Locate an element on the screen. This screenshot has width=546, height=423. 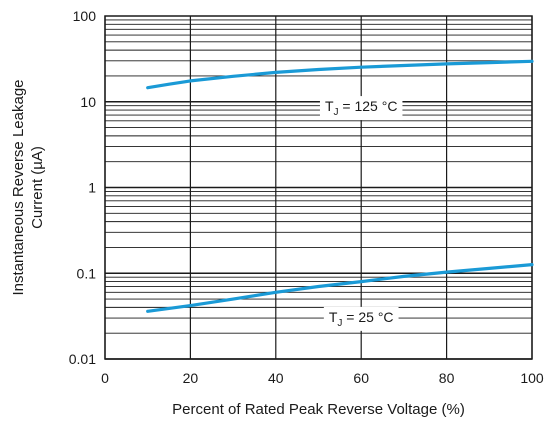
y-tick-label: 100 is located at coordinates (85, 16).